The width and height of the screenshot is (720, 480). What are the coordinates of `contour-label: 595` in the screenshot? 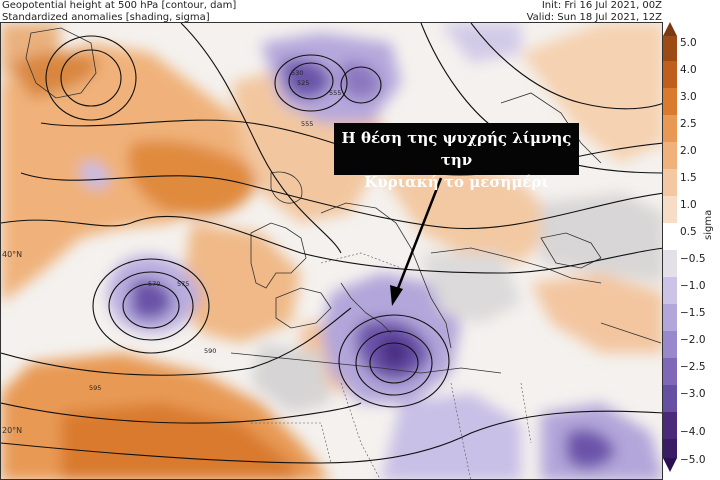 It's located at (95, 388).